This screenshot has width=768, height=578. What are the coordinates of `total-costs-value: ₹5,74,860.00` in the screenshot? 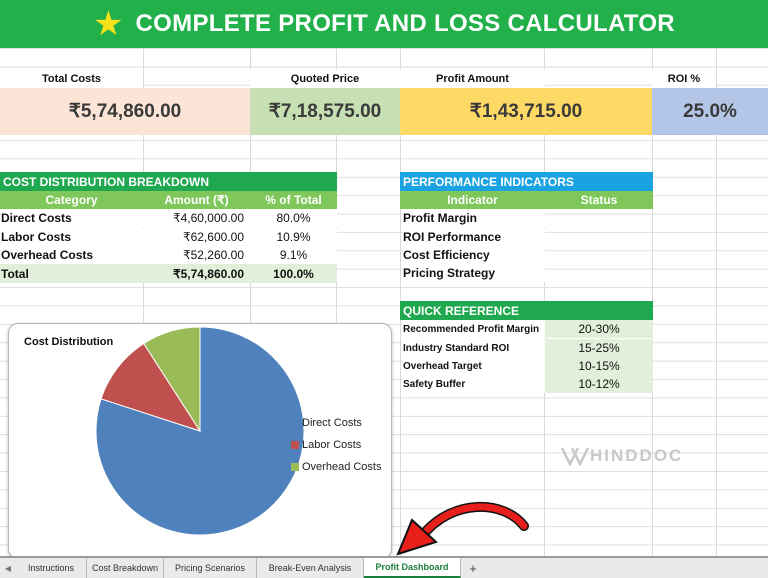 It's located at (125, 111).